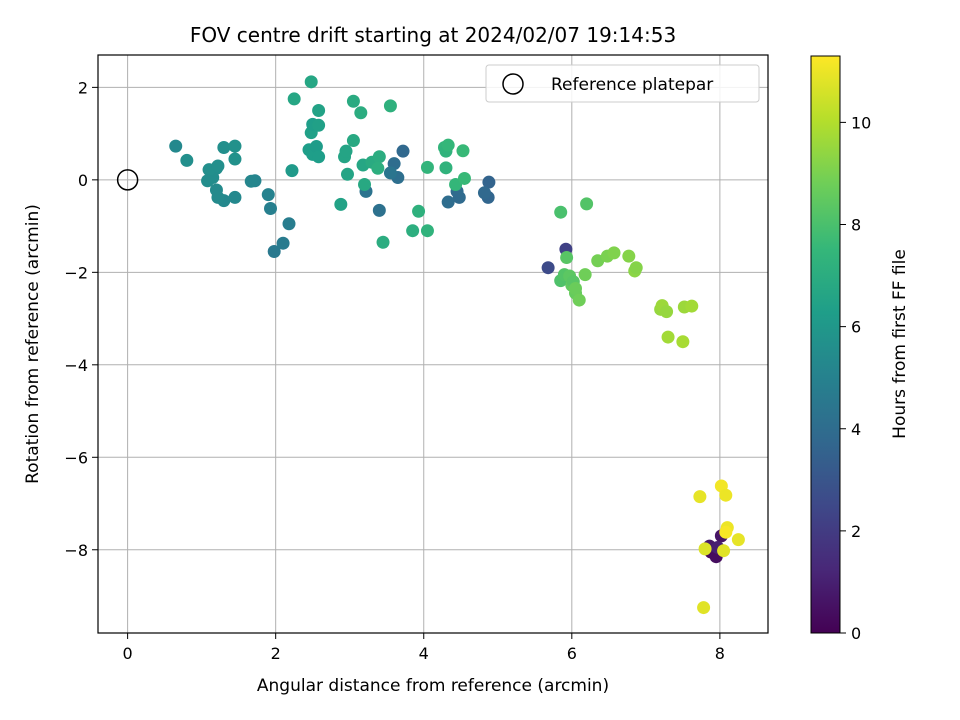  Describe the element at coordinates (513, 84) in the screenshot. I see `legend-open-circle-icon` at that location.